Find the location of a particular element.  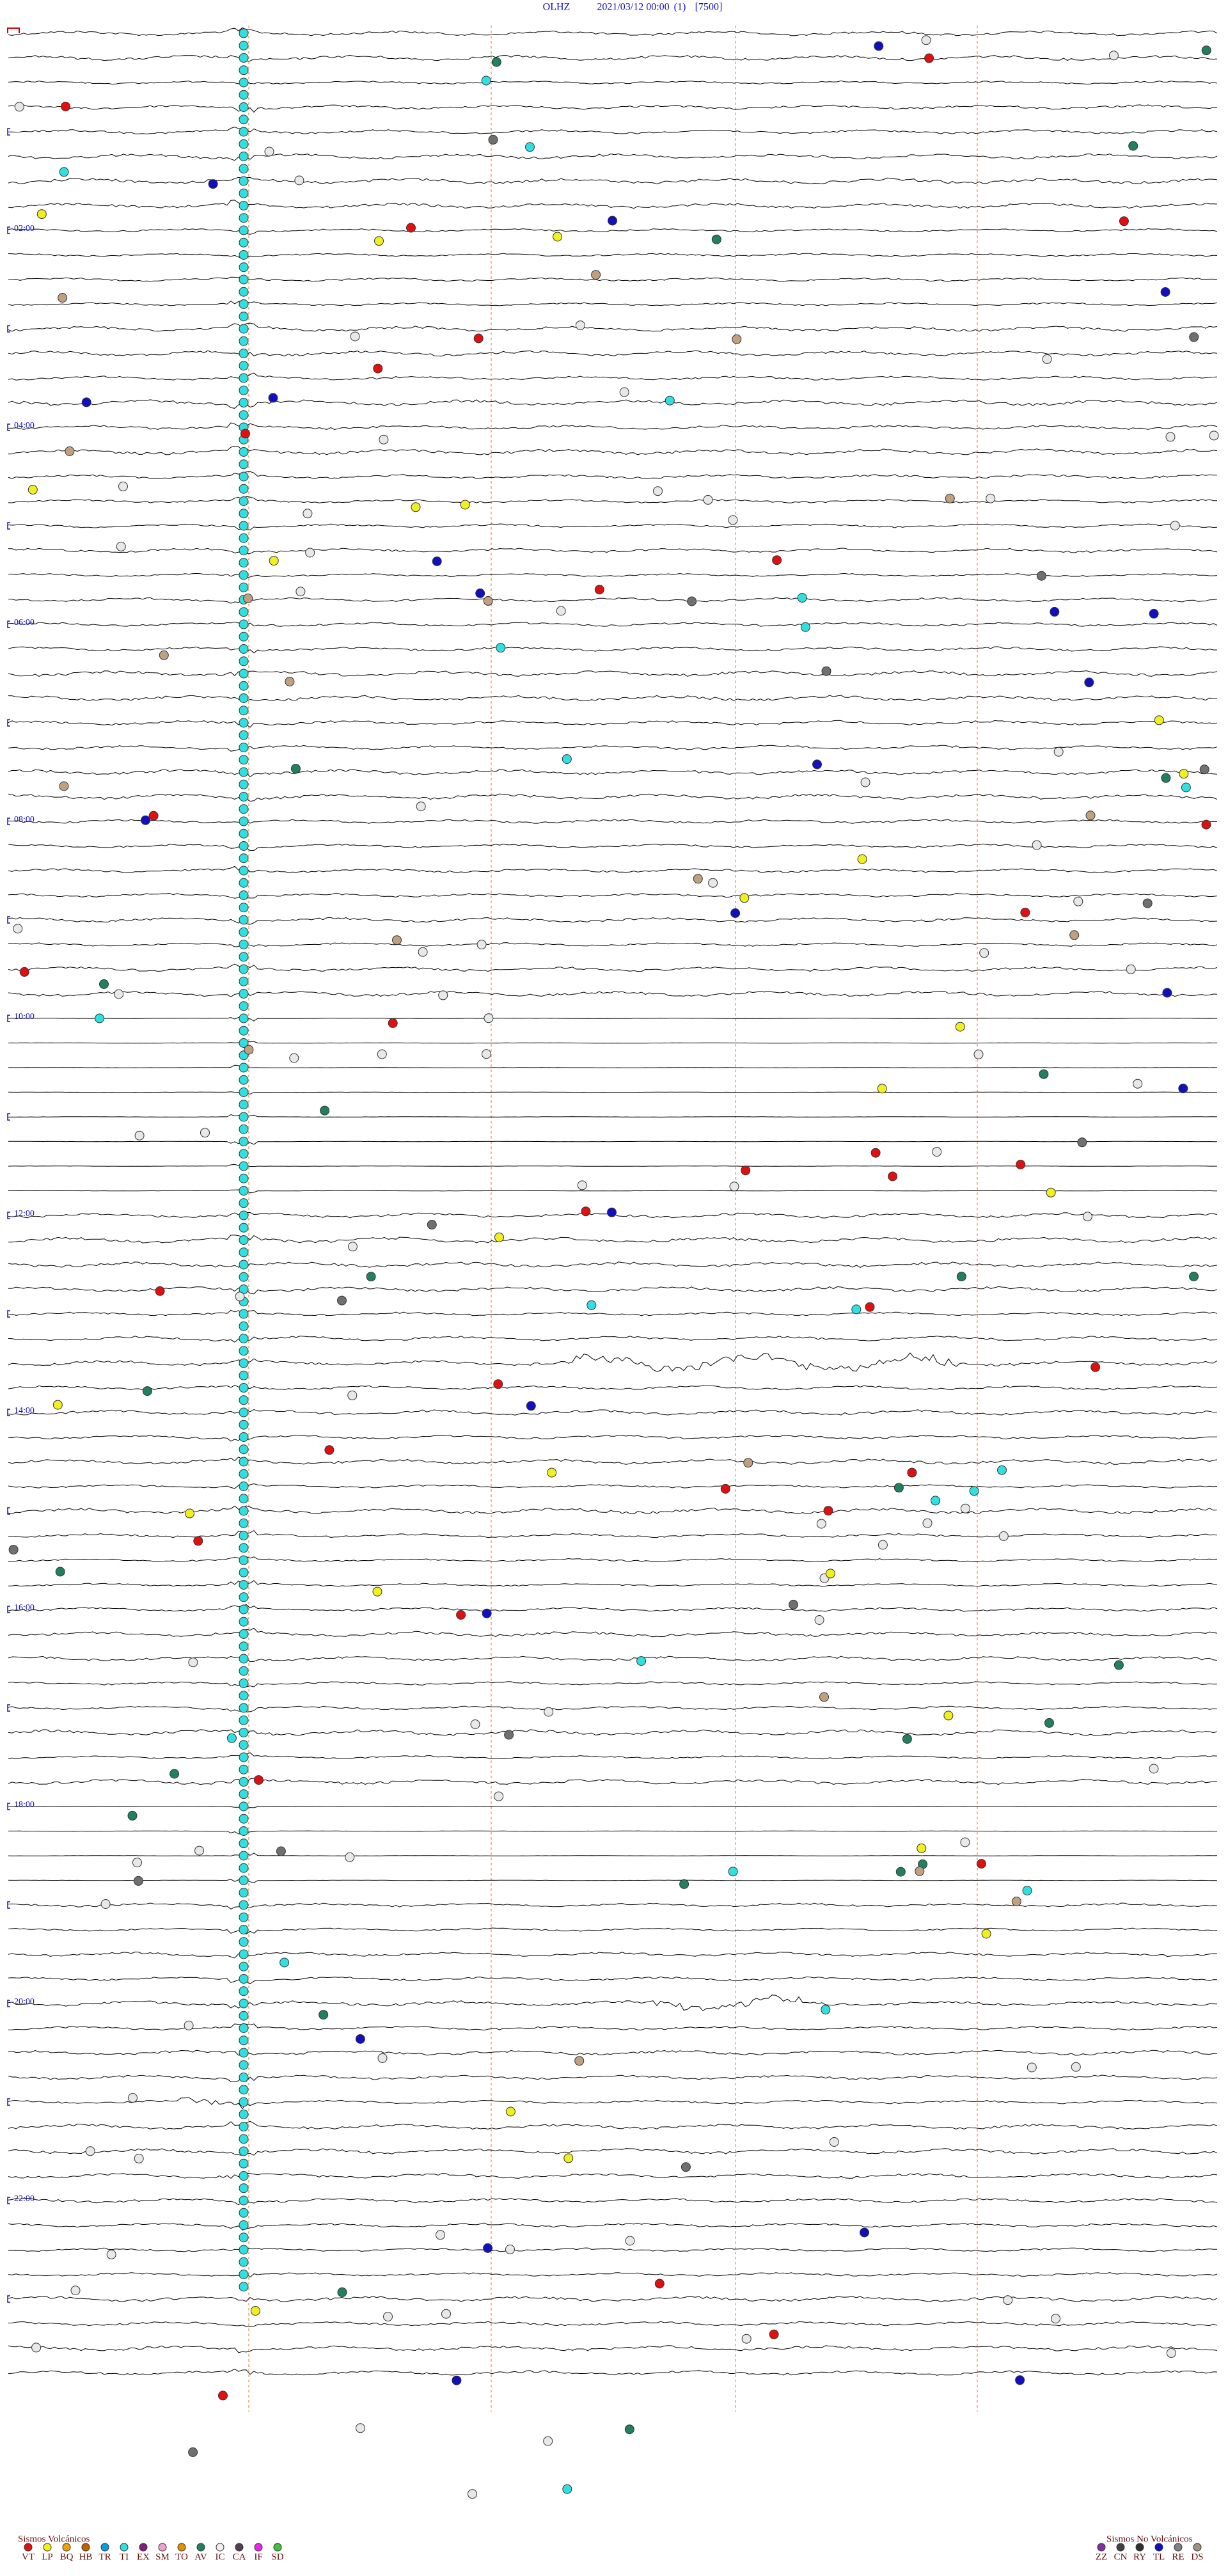

time-label: 14:00 is located at coordinates (24, 1411).